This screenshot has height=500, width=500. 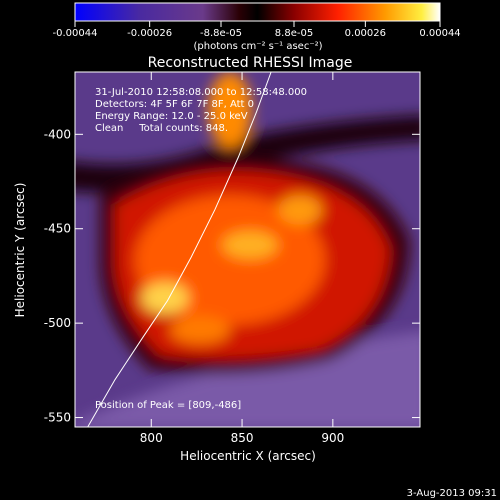 I want to click on colorbar-tick-label: -8.8e-05, so click(x=221, y=33).